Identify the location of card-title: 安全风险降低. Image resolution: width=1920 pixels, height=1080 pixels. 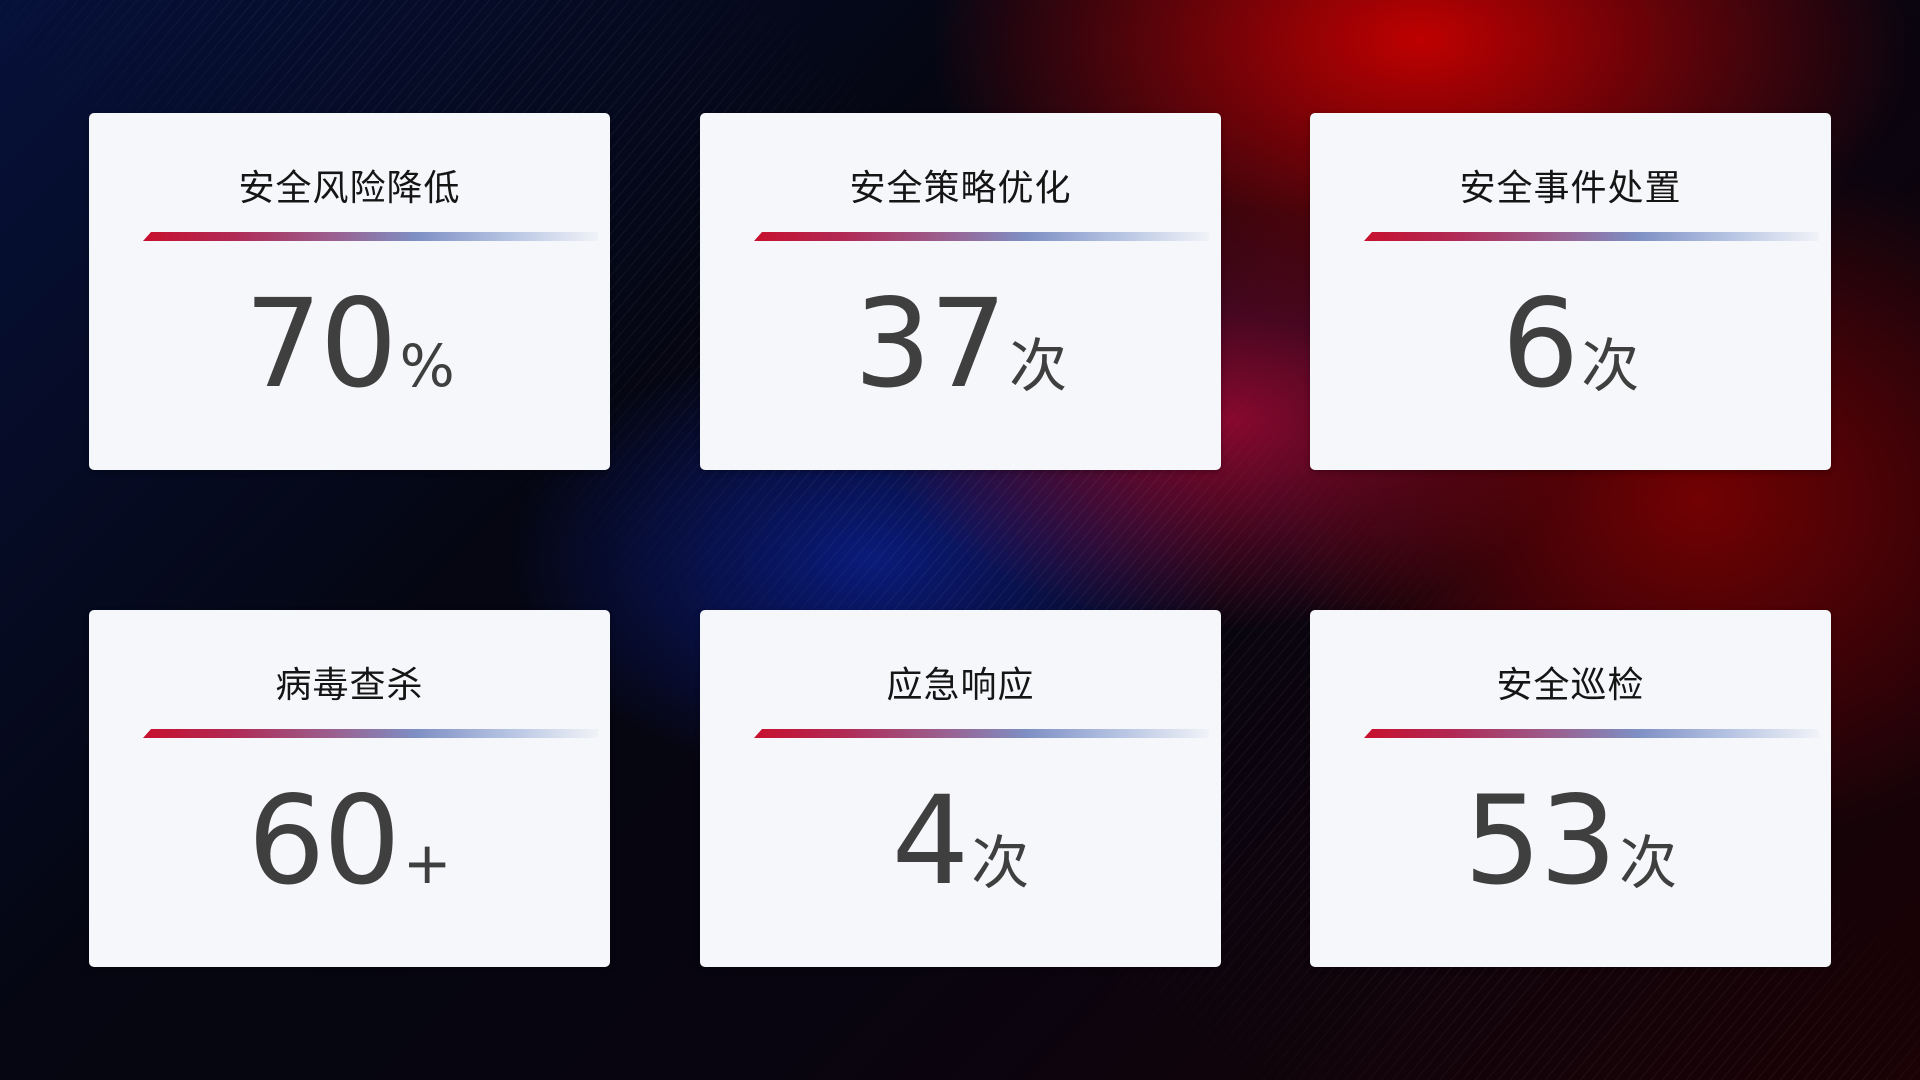
(349, 188).